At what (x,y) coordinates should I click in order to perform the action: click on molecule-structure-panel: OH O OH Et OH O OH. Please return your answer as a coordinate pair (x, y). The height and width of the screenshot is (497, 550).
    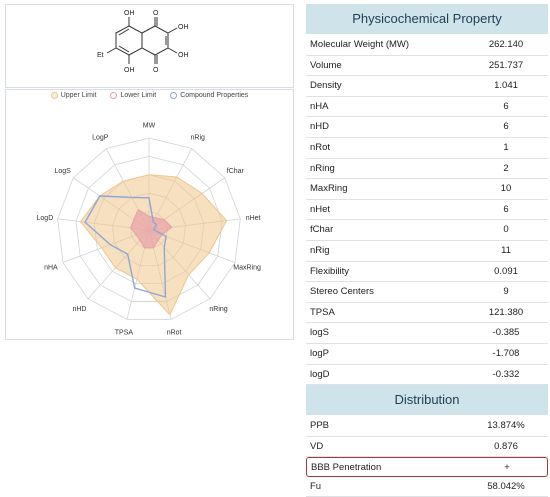
    Looking at the image, I should click on (149, 46).